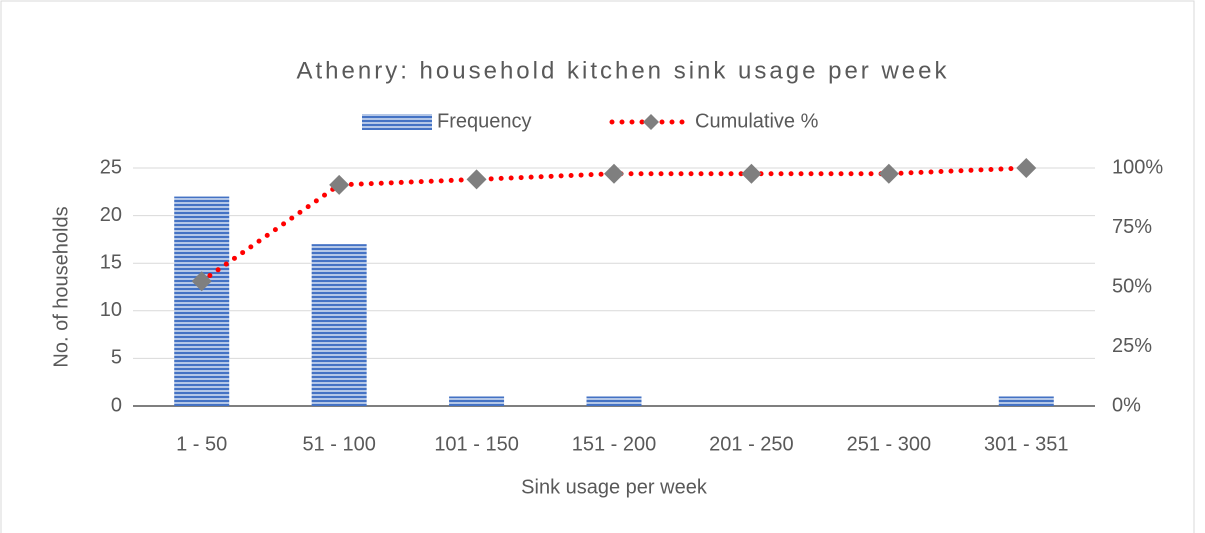 Image resolution: width=1205 pixels, height=533 pixels. I want to click on y-tick-label: 20, so click(111, 215).